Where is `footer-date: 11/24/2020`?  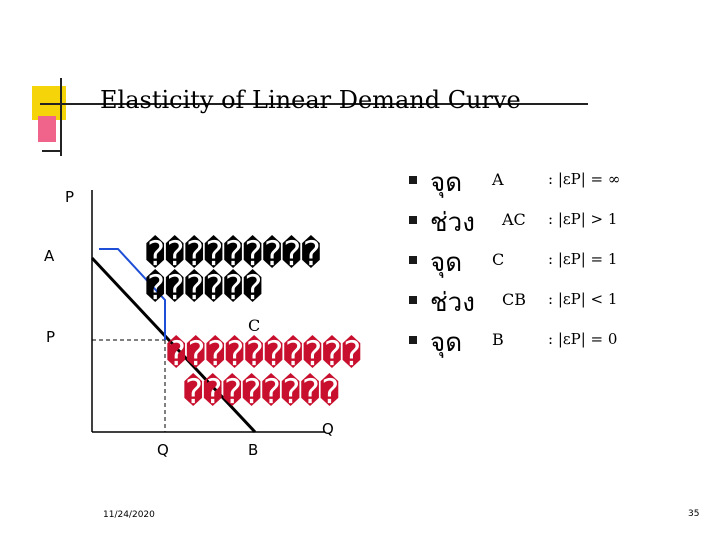 footer-date: 11/24/2020 is located at coordinates (129, 515).